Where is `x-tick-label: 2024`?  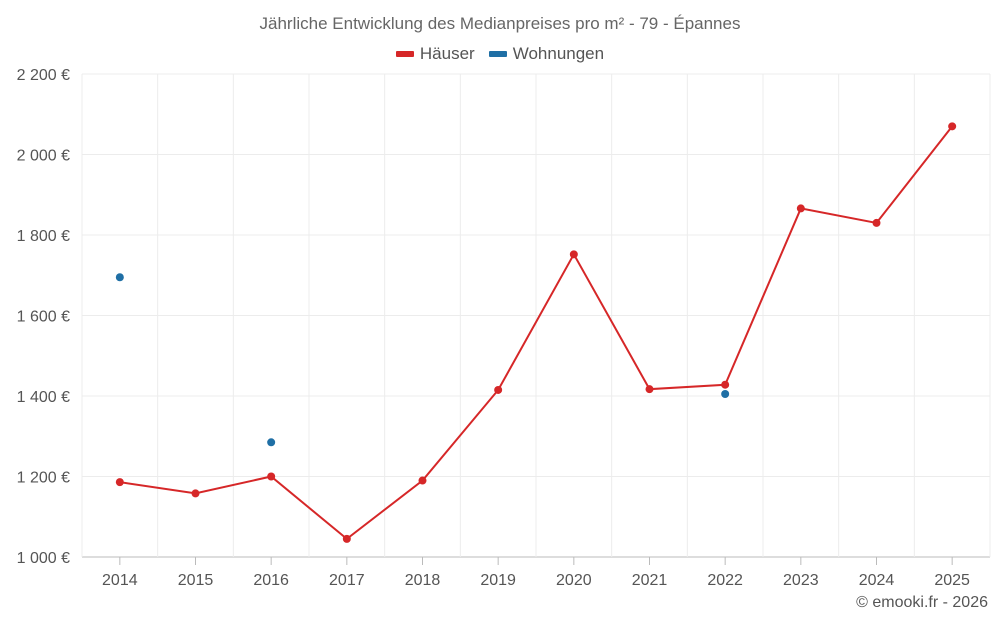 x-tick-label: 2024 is located at coordinates (877, 580).